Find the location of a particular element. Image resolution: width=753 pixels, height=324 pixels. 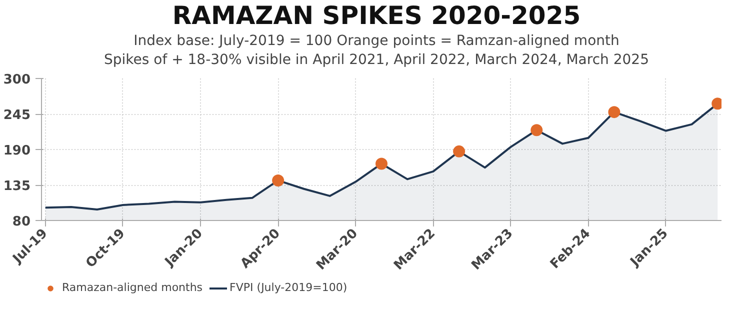

y-tick-label: 190 is located at coordinates (17, 151).